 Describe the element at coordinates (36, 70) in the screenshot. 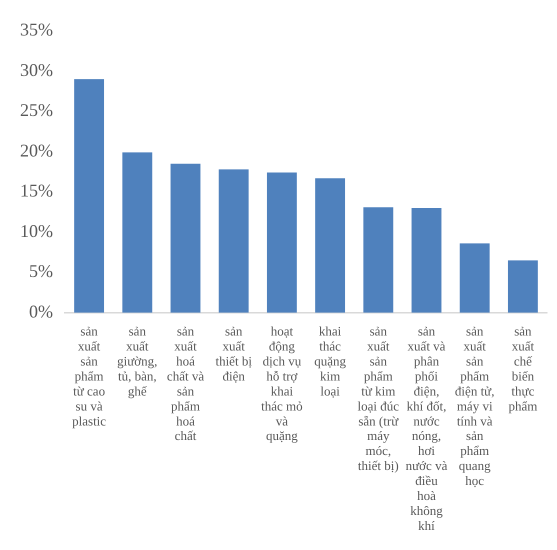

I see `y-tick-label: 30%` at that location.